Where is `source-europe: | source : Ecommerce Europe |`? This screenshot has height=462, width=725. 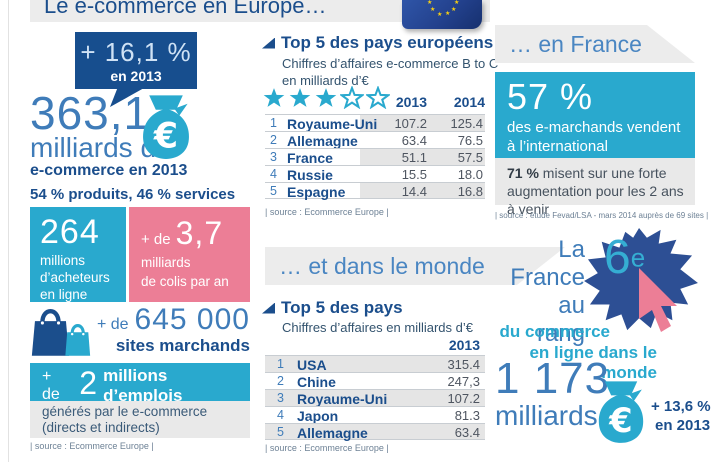 source-europe: | source : Ecommerce Europe | is located at coordinates (327, 212).